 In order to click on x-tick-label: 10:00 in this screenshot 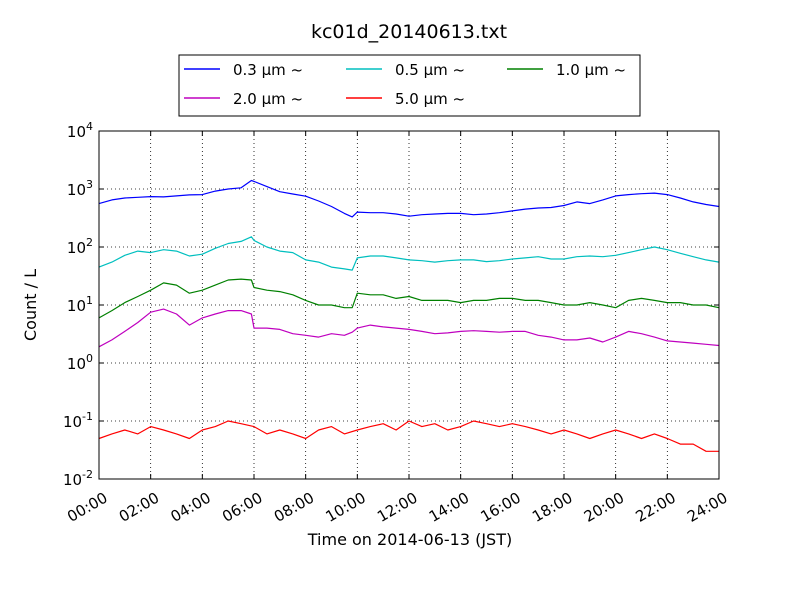, I will do `click(345, 507)`.